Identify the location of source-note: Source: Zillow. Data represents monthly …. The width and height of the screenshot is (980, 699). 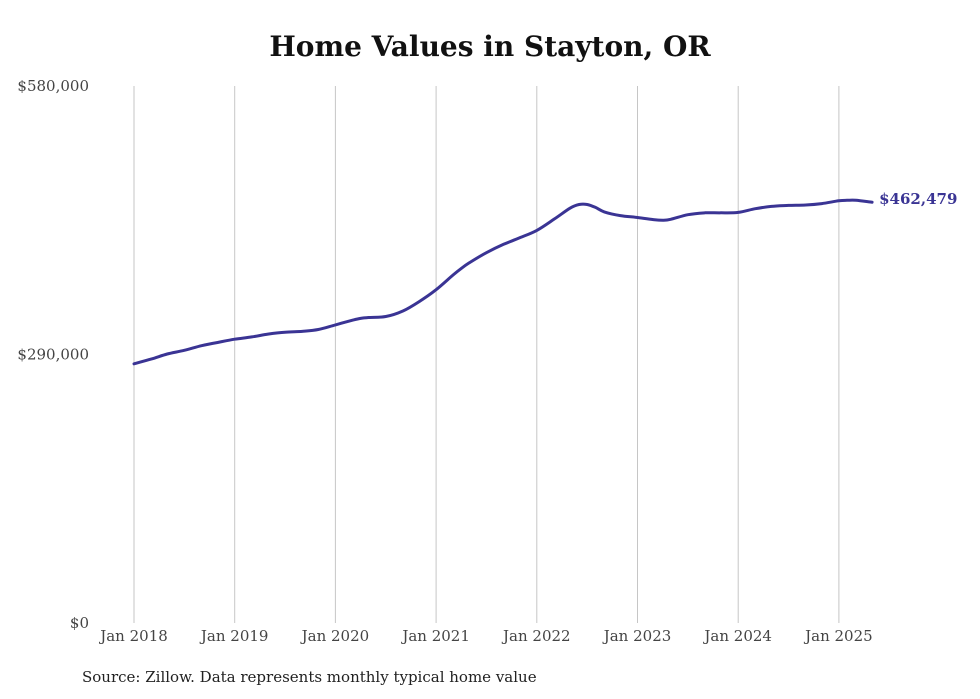
(309, 677).